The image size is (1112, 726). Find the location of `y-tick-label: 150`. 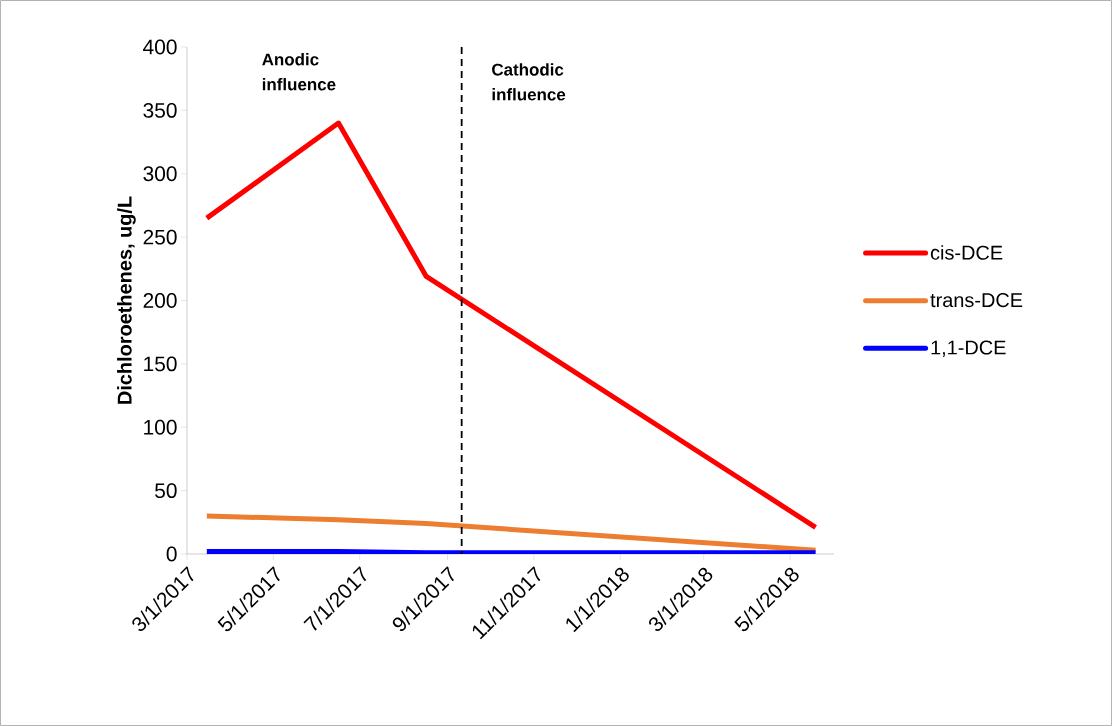

y-tick-label: 150 is located at coordinates (160, 364).